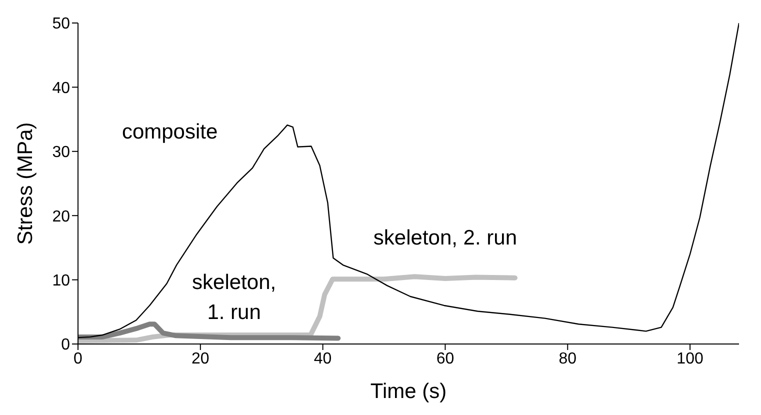 This screenshot has height=415, width=761. Describe the element at coordinates (567, 359) in the screenshot. I see `x-tick-label: 80` at that location.